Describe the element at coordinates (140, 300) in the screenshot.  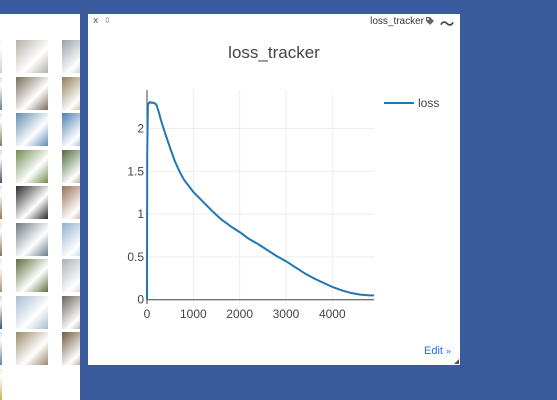
I see `y-tick-label: 0` at that location.